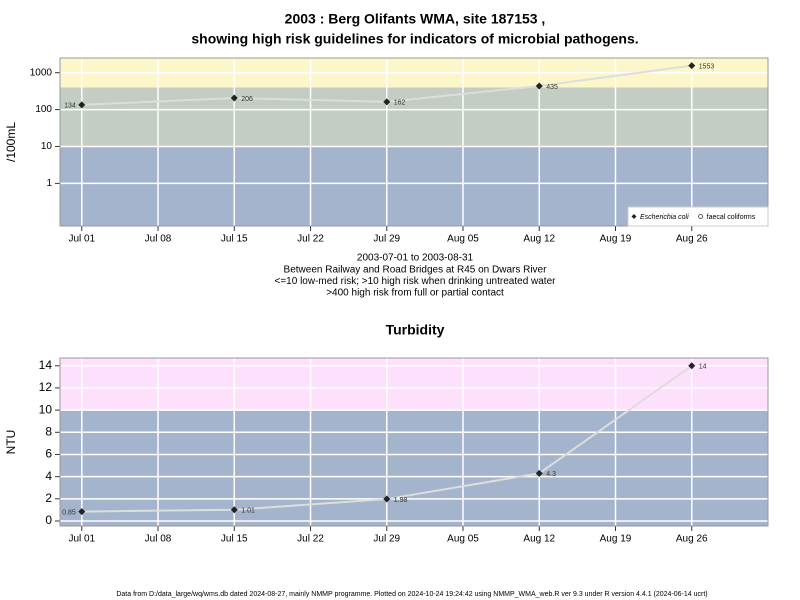 This screenshot has height=600, width=800. What do you see at coordinates (415, 19) in the screenshot?
I see `chart-title: 2003 : Berg Olifants WMA, site 187153 ,` at bounding box center [415, 19].